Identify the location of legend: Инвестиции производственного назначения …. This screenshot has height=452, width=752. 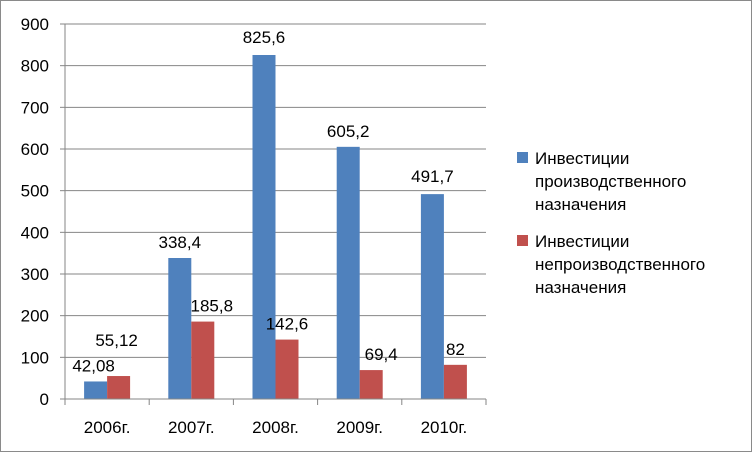
(632, 230).